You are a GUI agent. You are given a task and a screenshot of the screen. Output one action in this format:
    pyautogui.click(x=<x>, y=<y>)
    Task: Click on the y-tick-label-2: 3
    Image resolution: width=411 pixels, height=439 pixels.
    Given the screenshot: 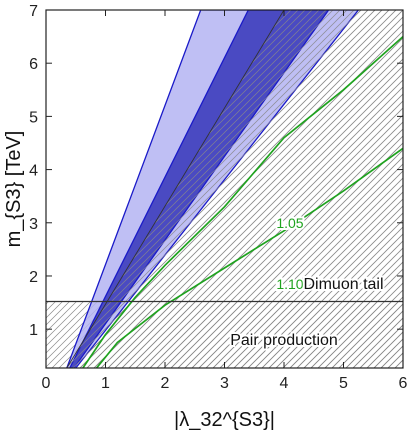 What is the action you would take?
    pyautogui.click(x=33, y=224)
    